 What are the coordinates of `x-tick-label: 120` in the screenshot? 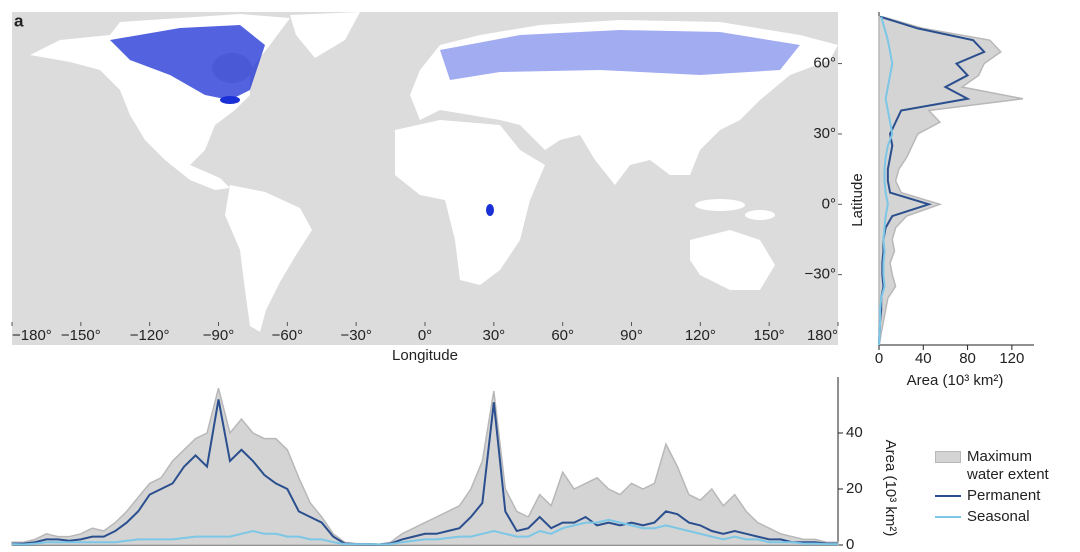 It's located at (1011, 358).